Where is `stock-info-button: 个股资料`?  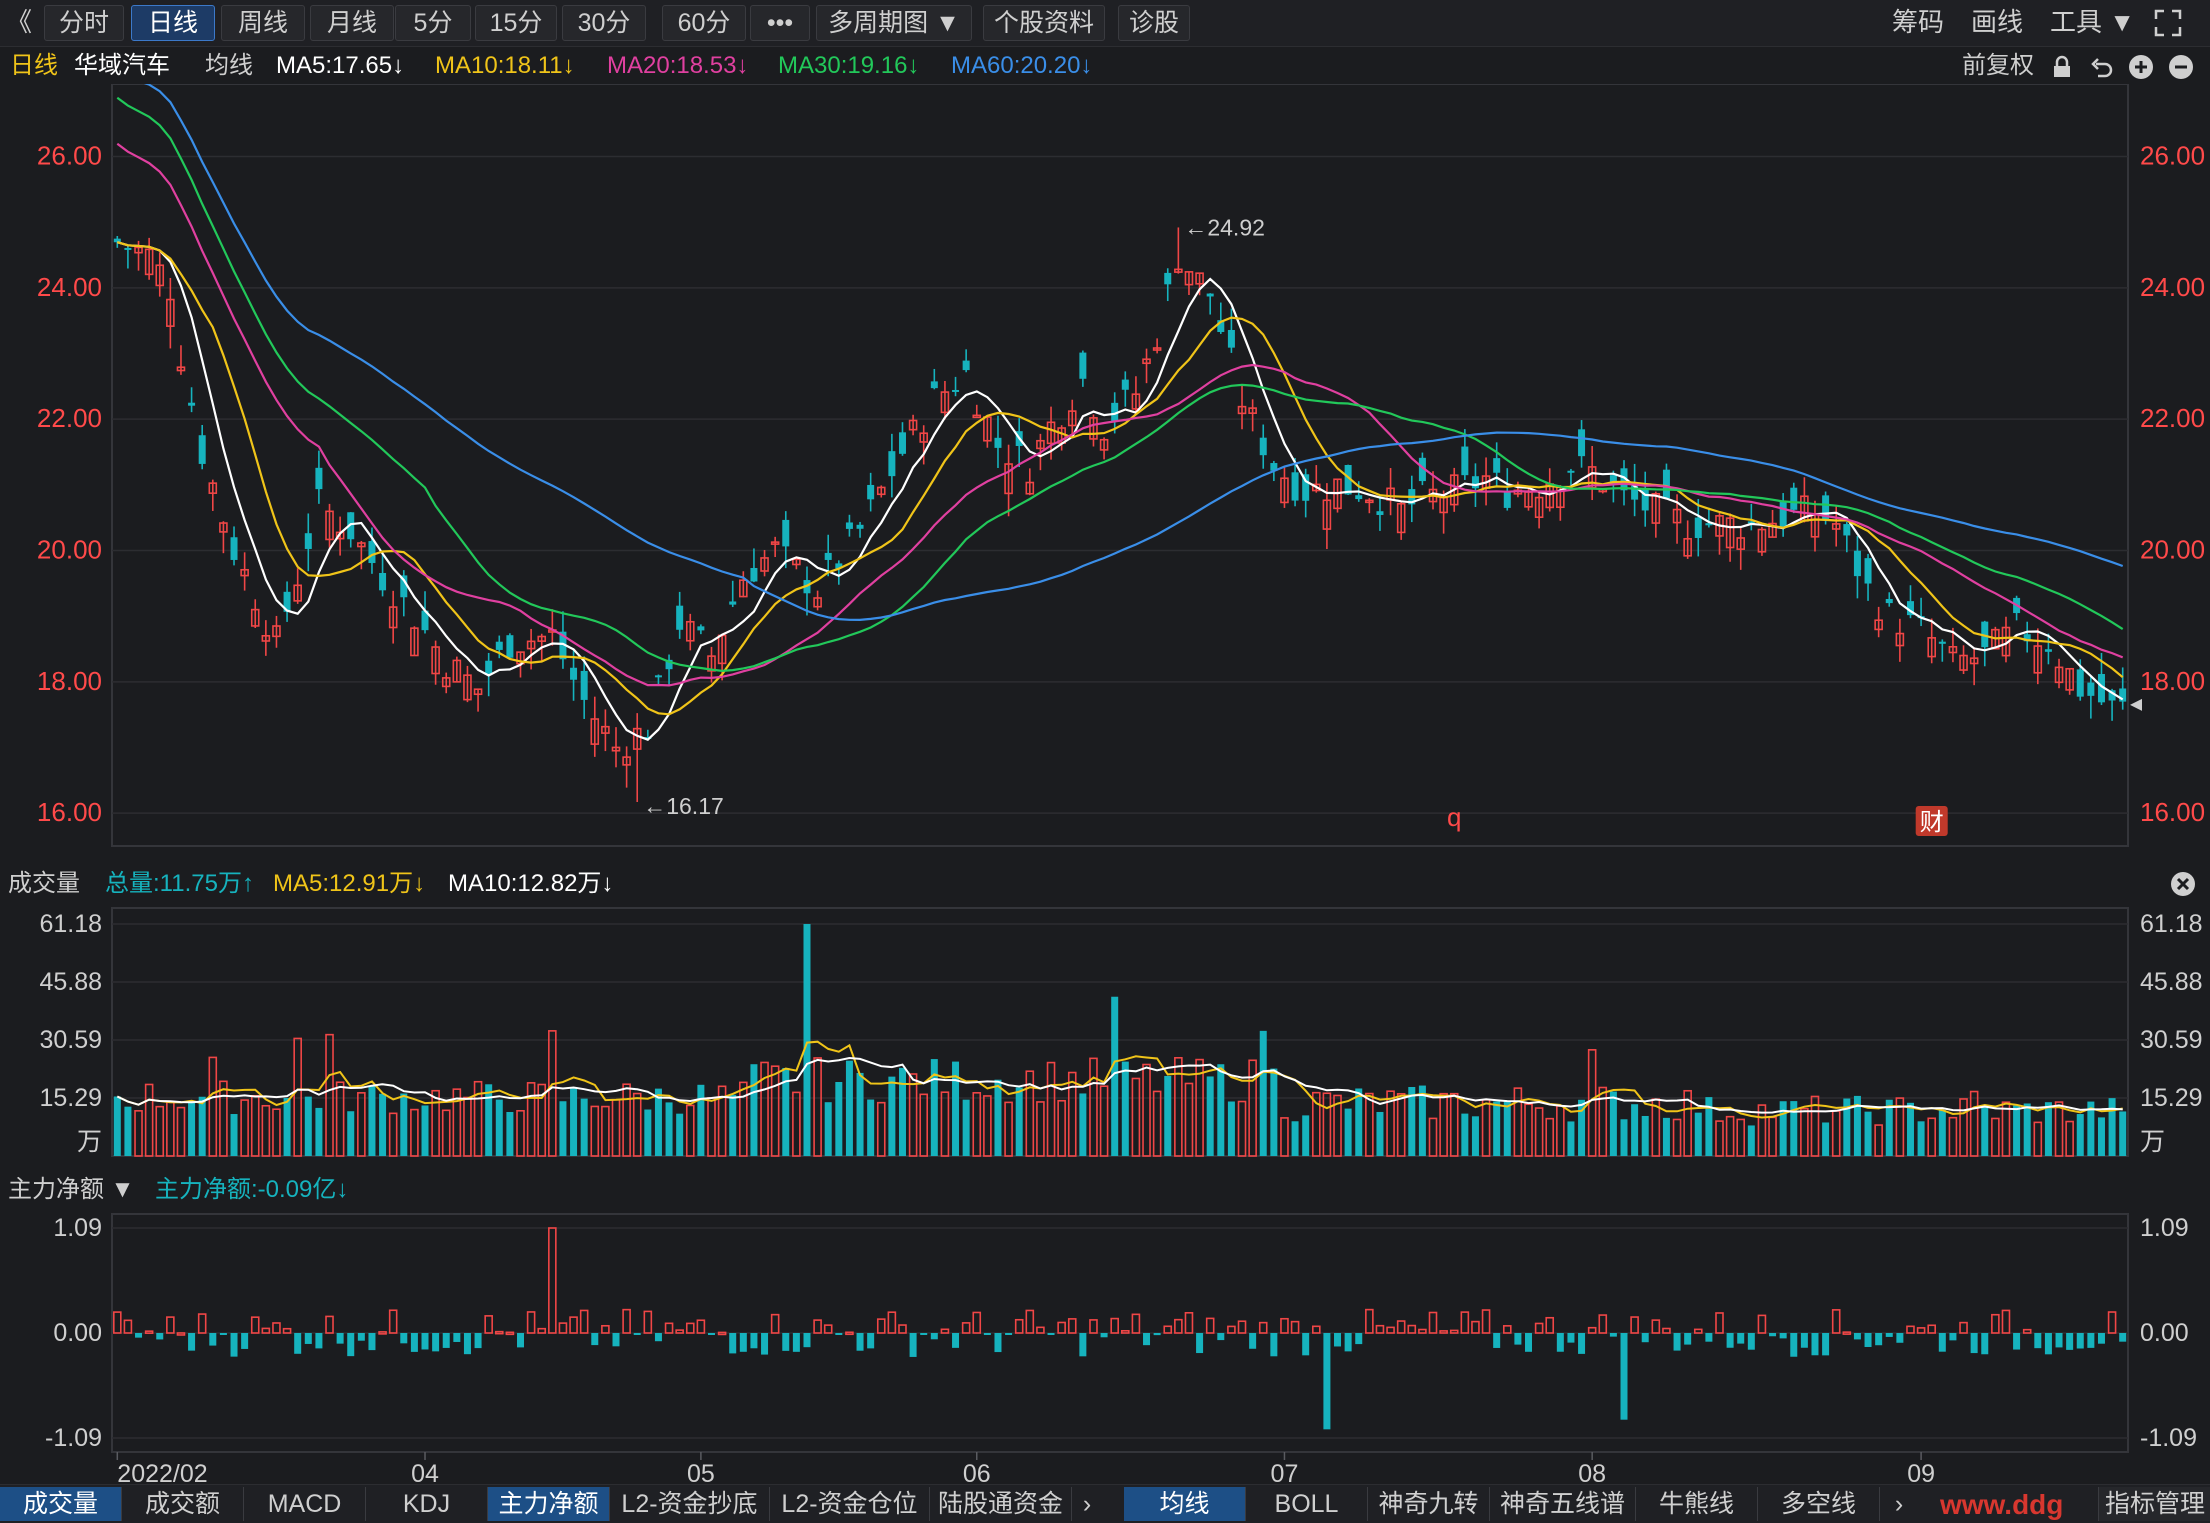 stock-info-button: 个股资料 is located at coordinates (1044, 23).